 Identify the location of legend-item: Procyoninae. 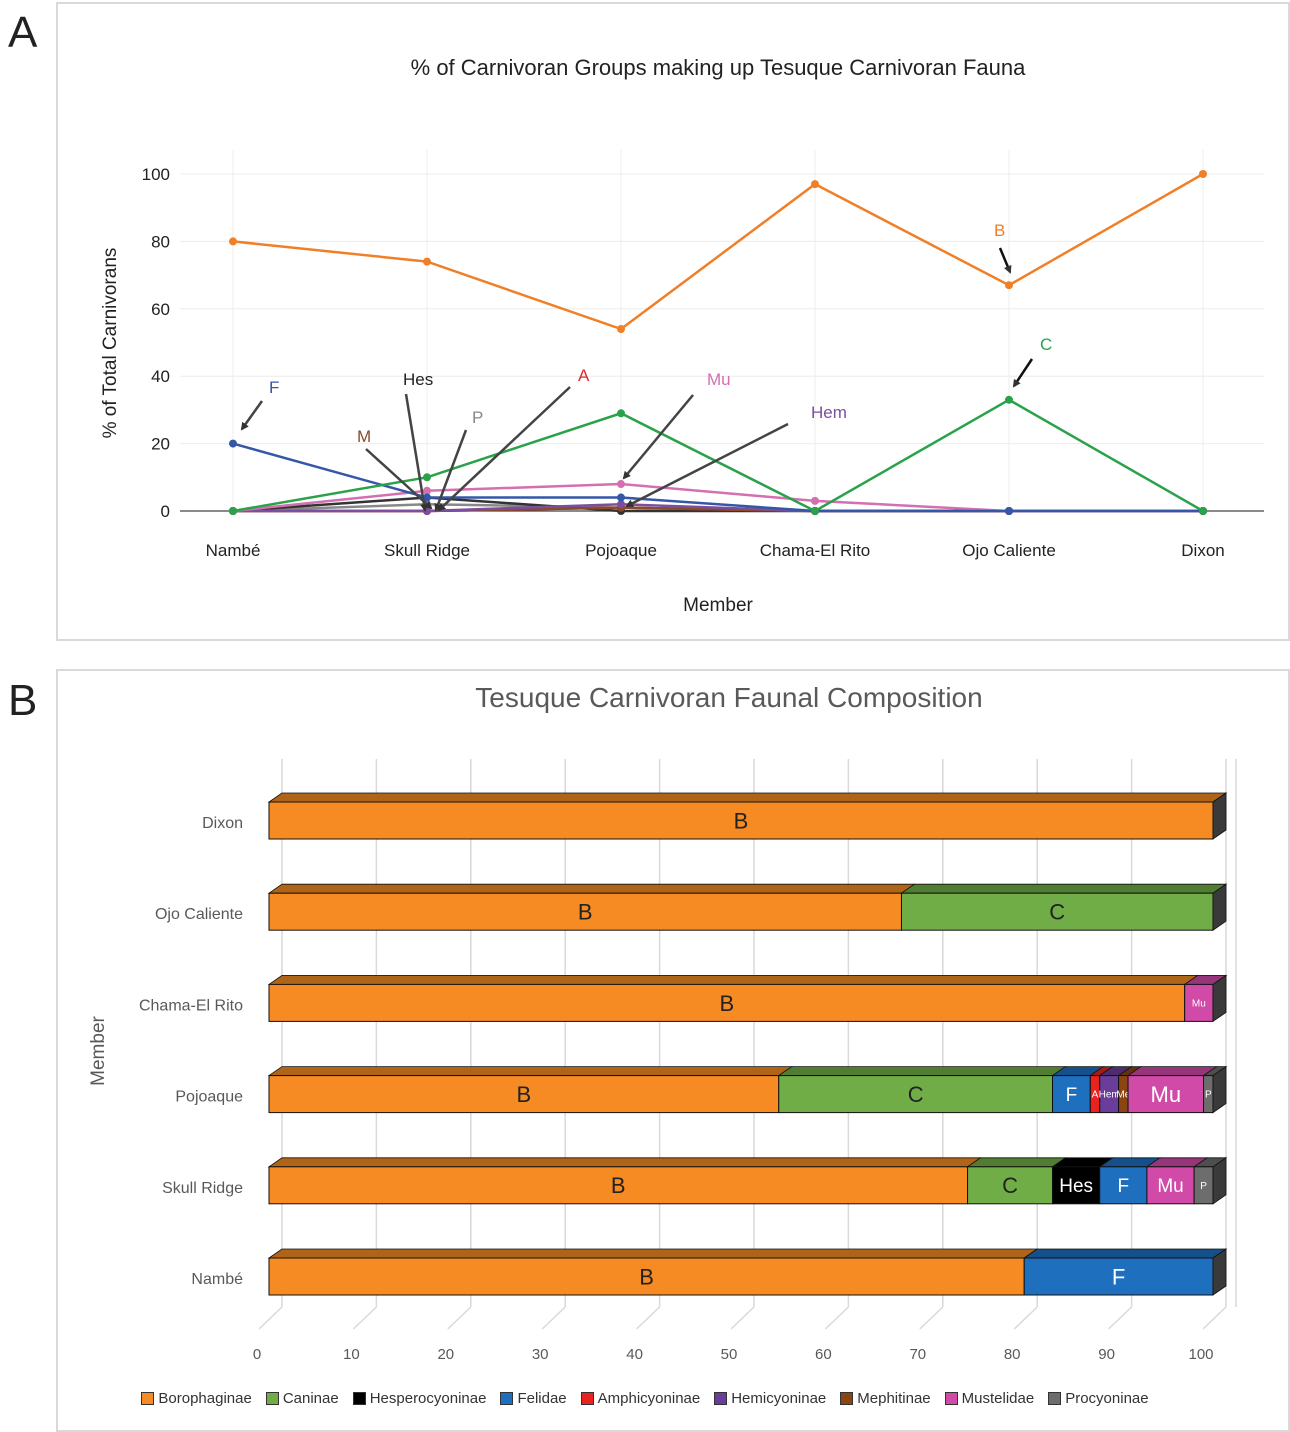
(1098, 1398).